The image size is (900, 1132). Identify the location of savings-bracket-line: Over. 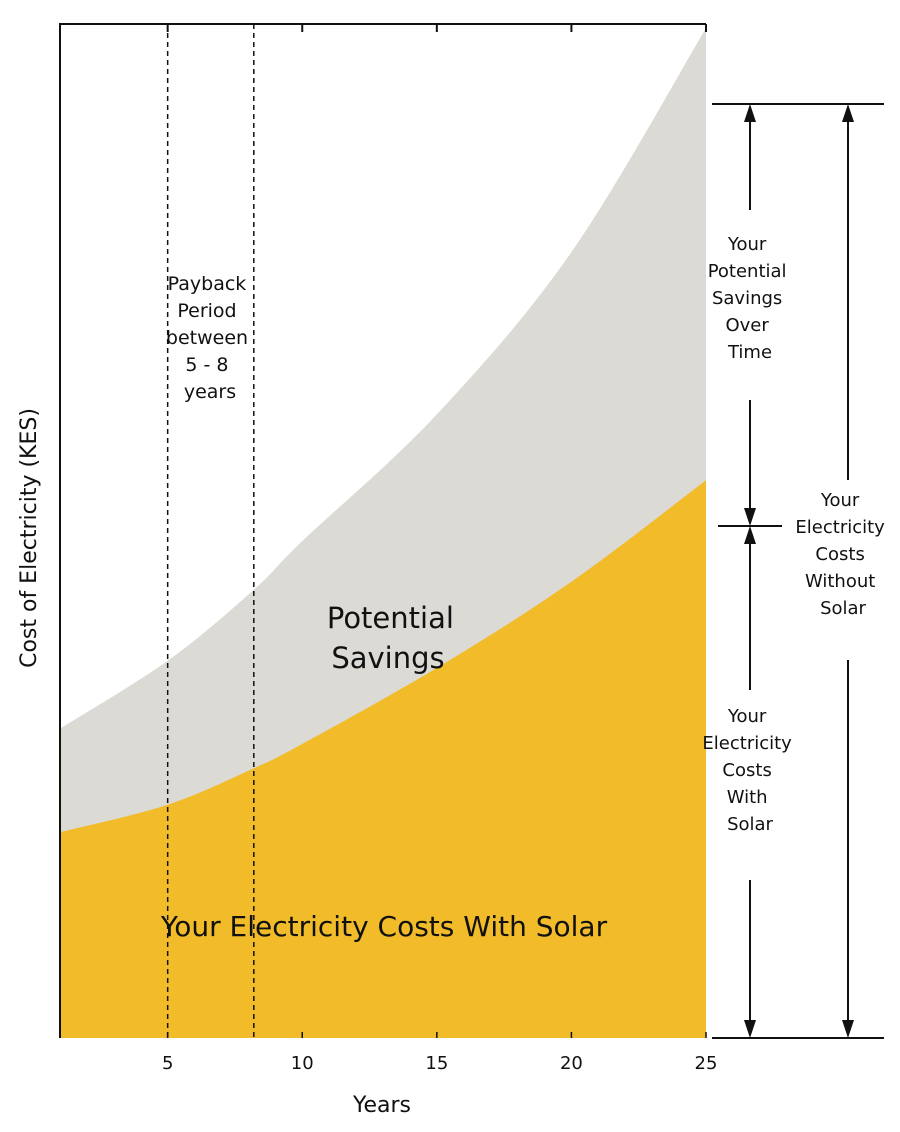
(747, 325).